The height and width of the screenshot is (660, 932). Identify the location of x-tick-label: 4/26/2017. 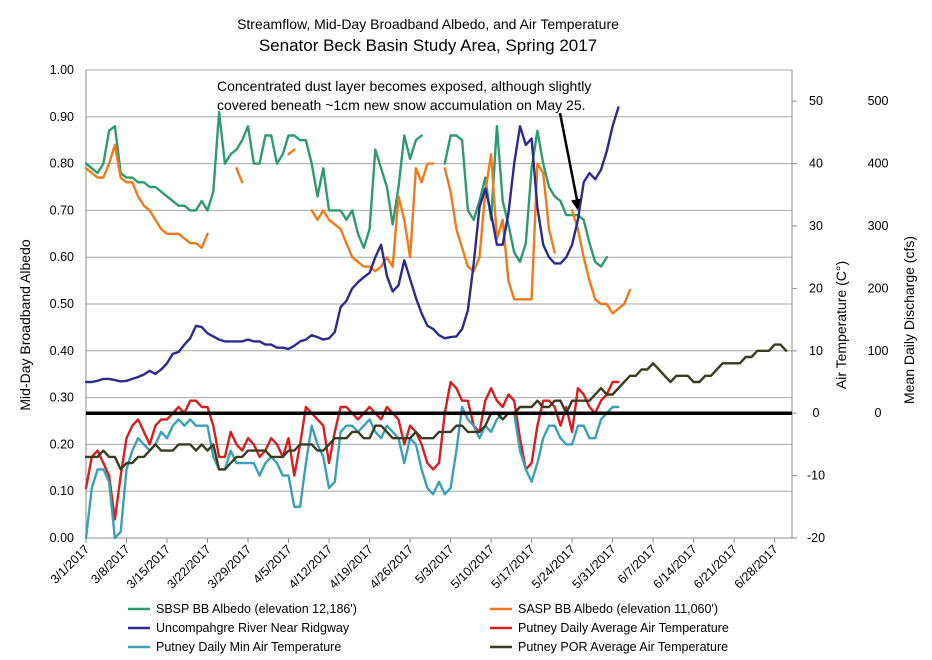
(391, 566).